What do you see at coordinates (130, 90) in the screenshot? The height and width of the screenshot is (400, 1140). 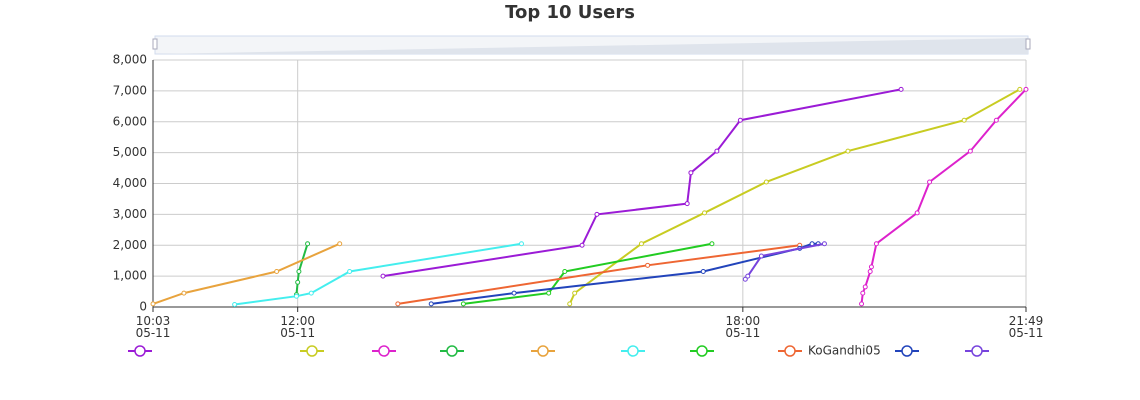 I see `y-tick-label: 7,000` at bounding box center [130, 90].